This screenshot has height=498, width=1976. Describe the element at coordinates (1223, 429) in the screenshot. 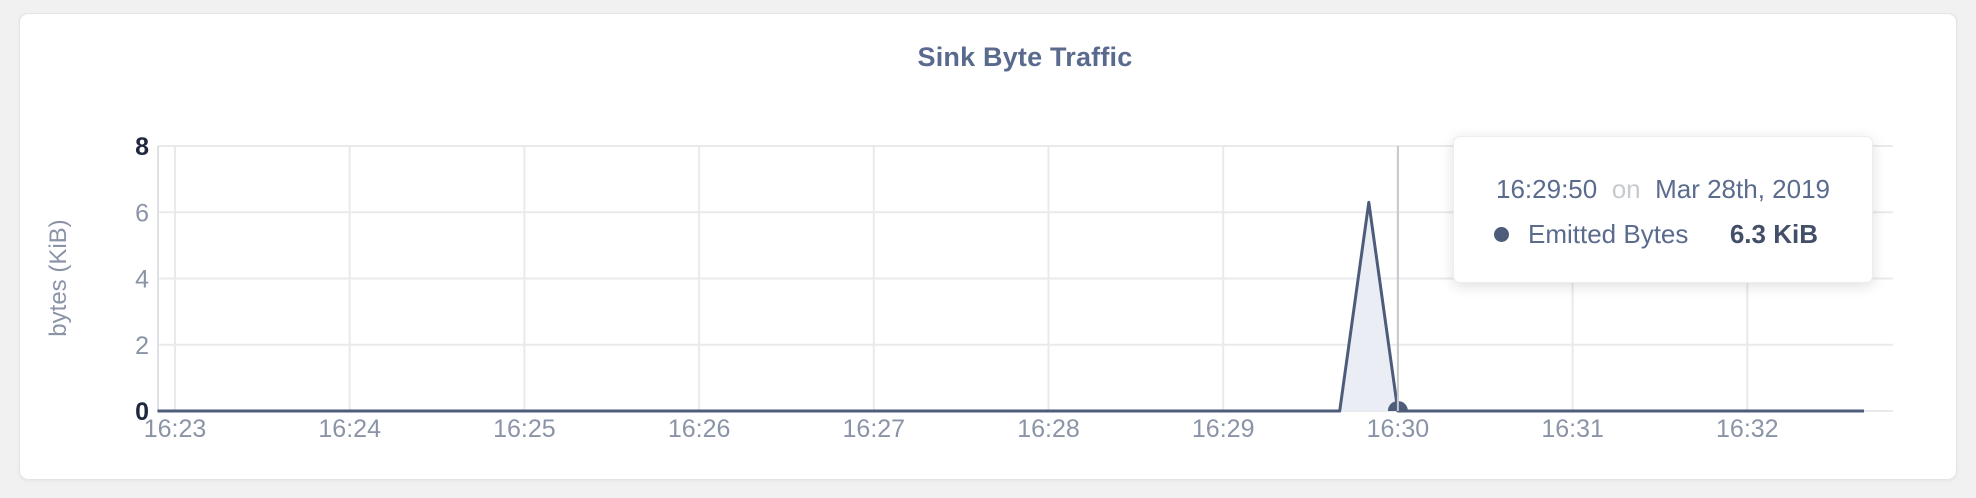

I see `x-tick-label: 16:29` at that location.